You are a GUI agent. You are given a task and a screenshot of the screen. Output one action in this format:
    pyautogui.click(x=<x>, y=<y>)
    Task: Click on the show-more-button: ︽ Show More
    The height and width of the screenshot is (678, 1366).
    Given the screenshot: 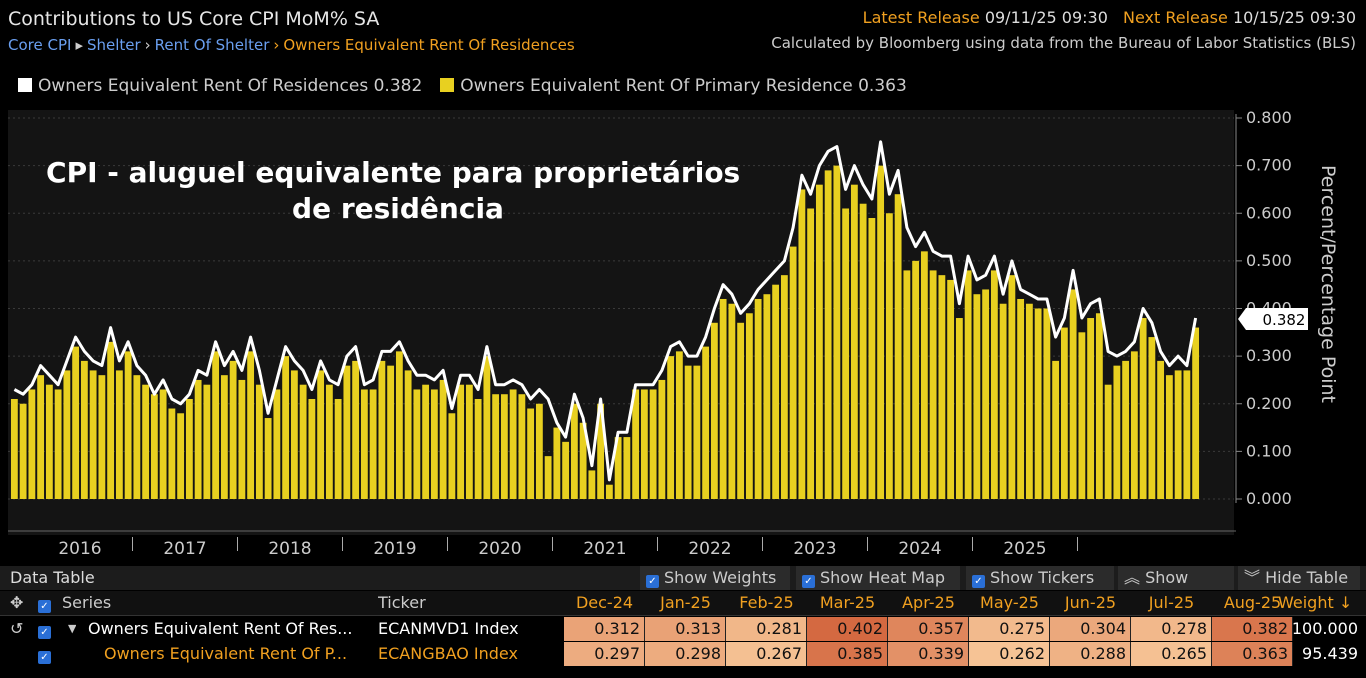 What is the action you would take?
    pyautogui.click(x=1176, y=588)
    